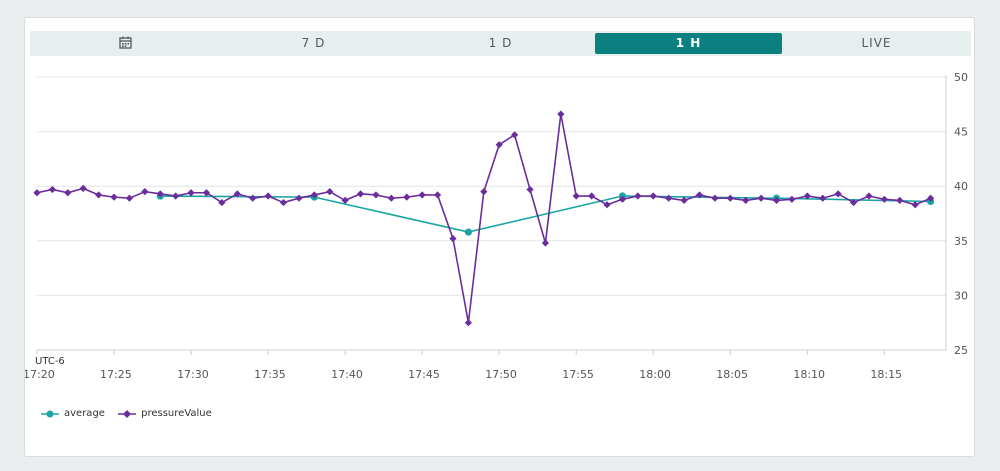 The height and width of the screenshot is (471, 1000). What do you see at coordinates (688, 43) in the screenshot?
I see `tab-1h: 1 H` at bounding box center [688, 43].